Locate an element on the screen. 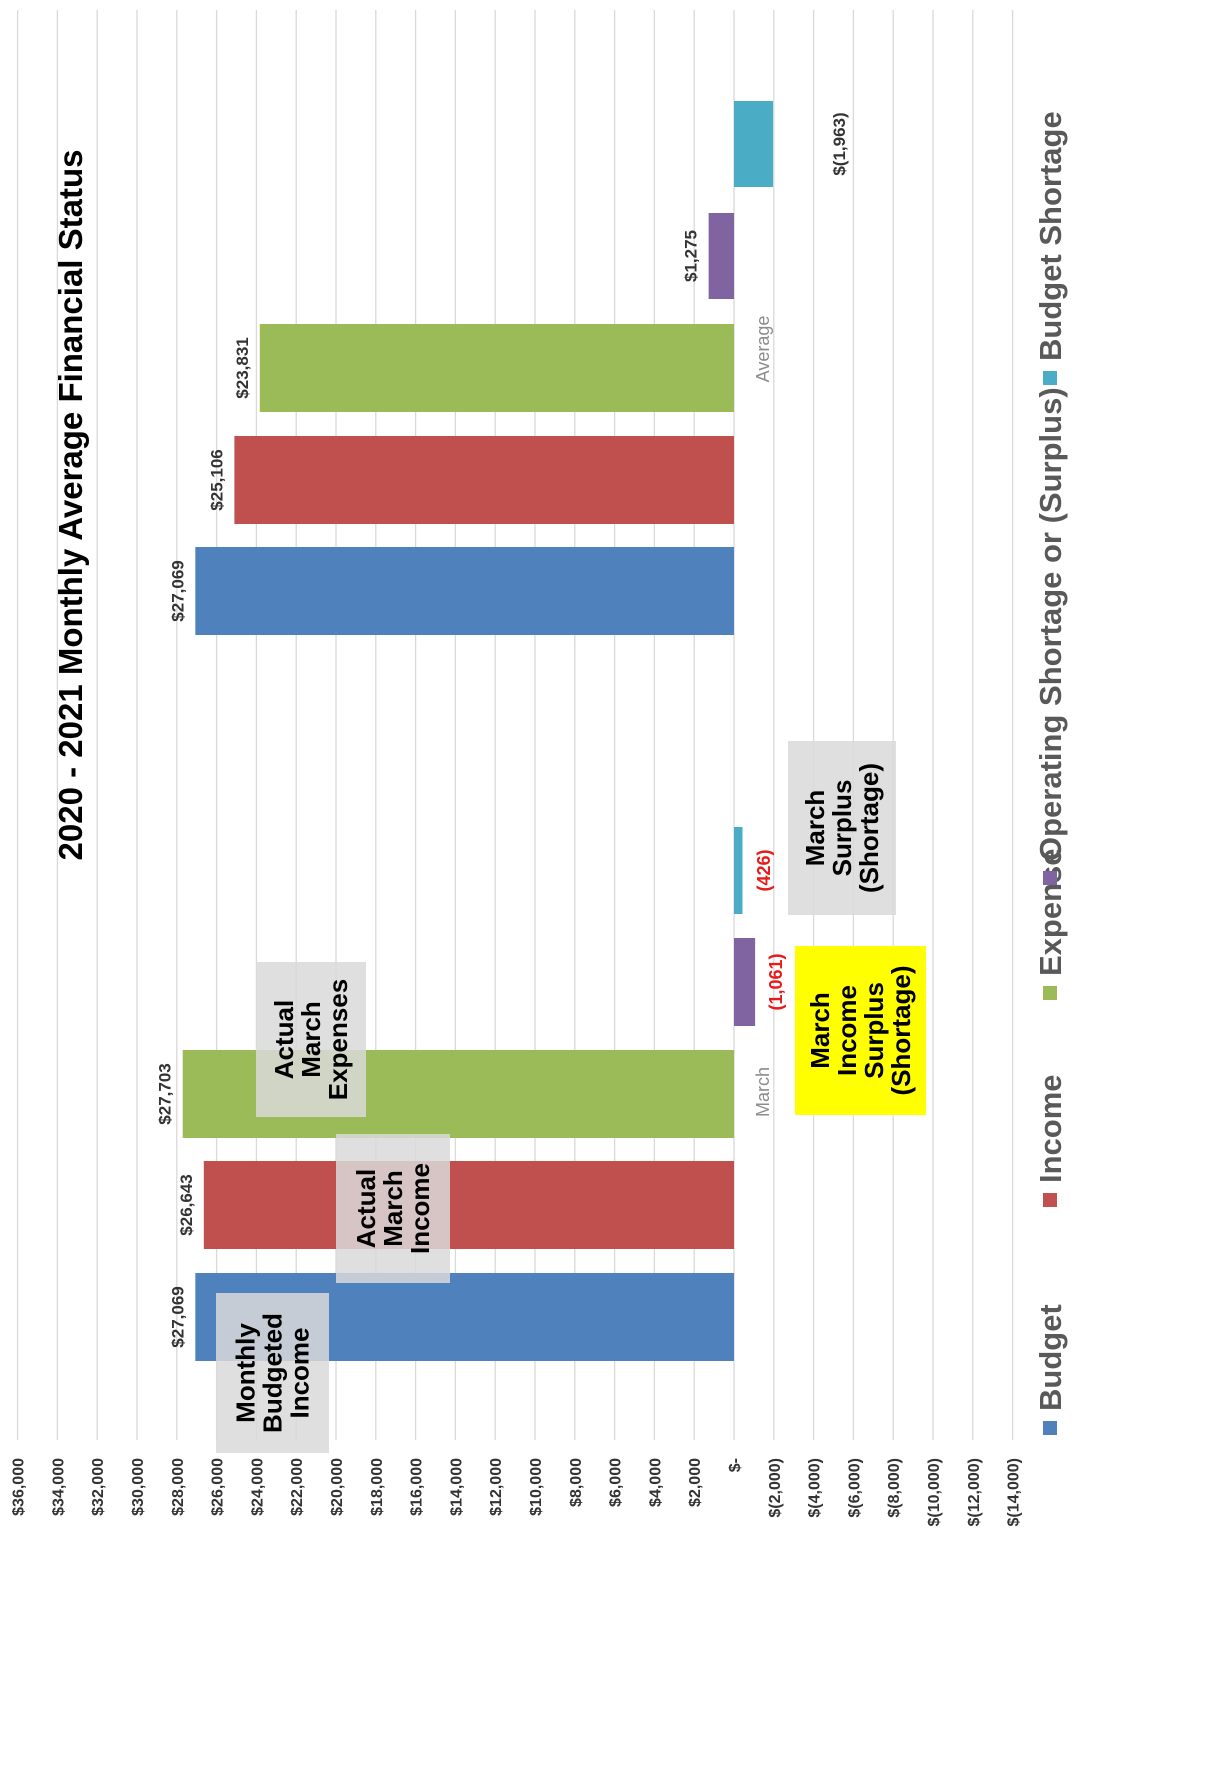  bar-budget-shortage-average is located at coordinates (754, 144).